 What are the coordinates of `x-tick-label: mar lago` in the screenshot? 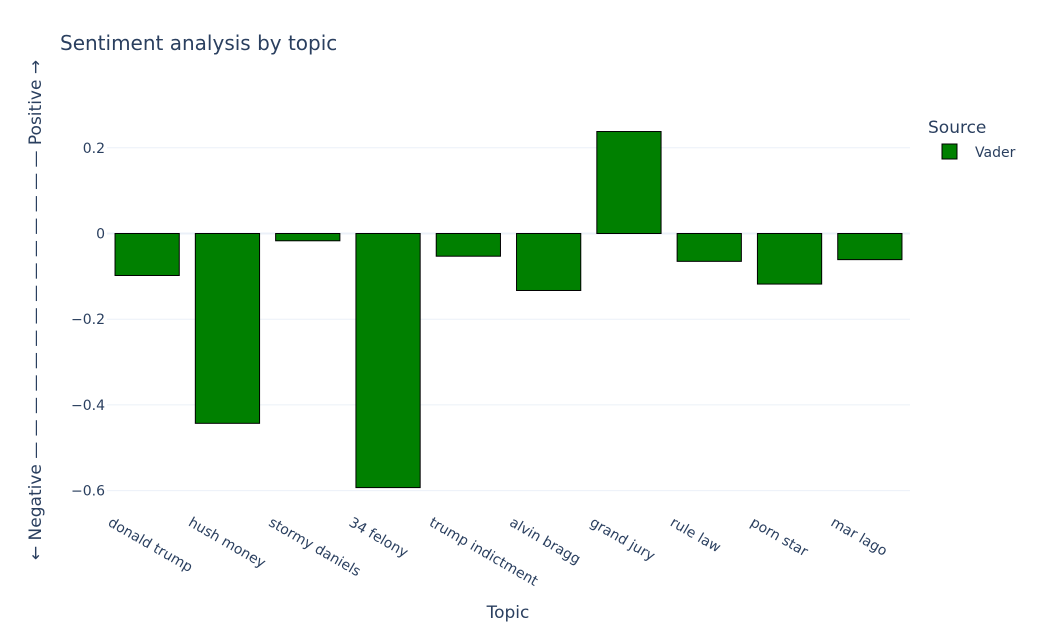 It's located at (859, 537).